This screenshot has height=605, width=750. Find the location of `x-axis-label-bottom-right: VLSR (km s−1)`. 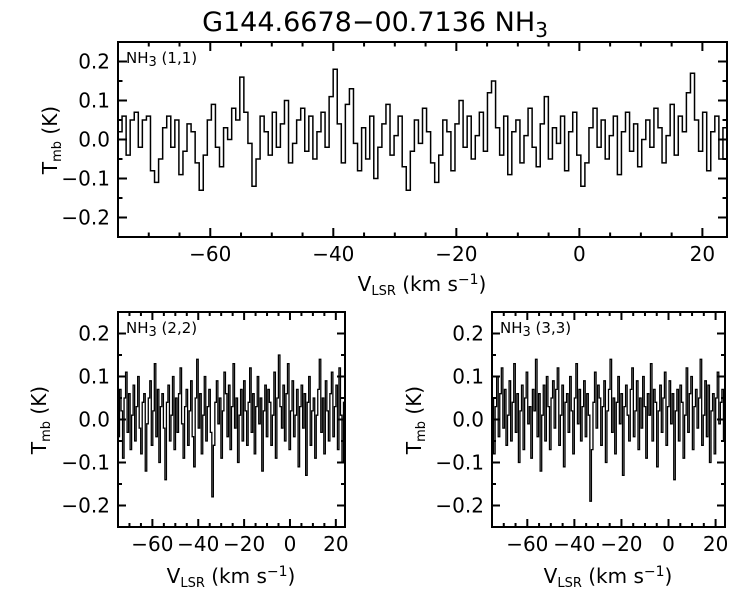

x-axis-label-bottom-right: VLSR (km s−1) is located at coordinates (608, 577).